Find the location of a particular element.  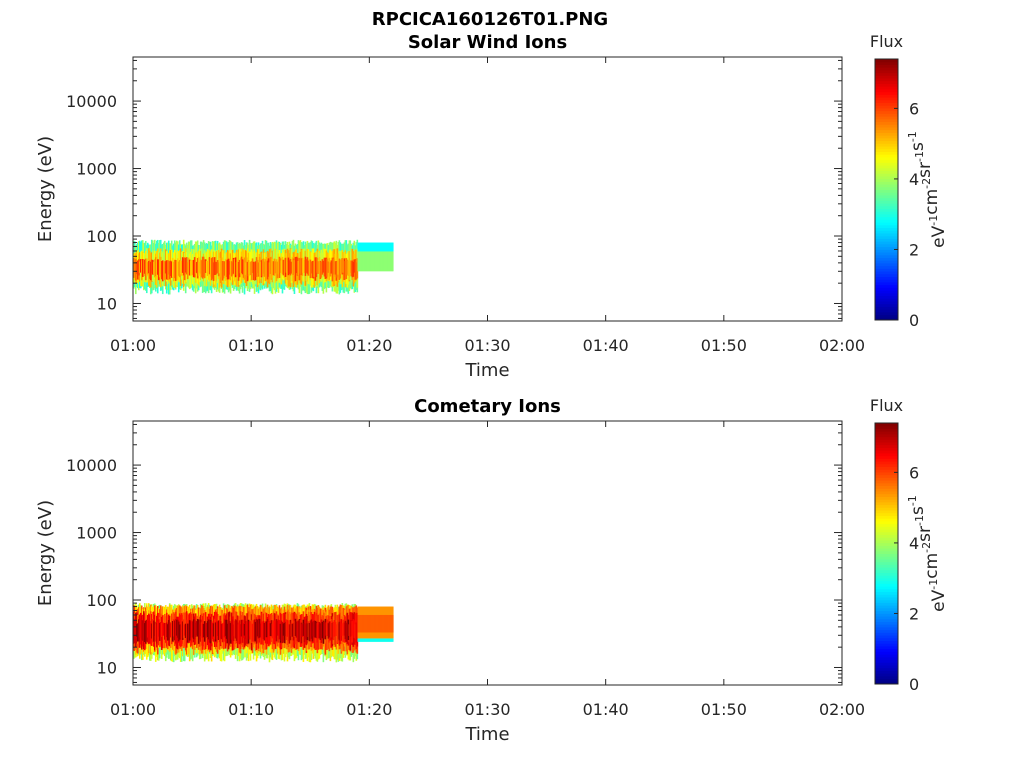

unit-exponent: -1 is located at coordinates (933, 220).